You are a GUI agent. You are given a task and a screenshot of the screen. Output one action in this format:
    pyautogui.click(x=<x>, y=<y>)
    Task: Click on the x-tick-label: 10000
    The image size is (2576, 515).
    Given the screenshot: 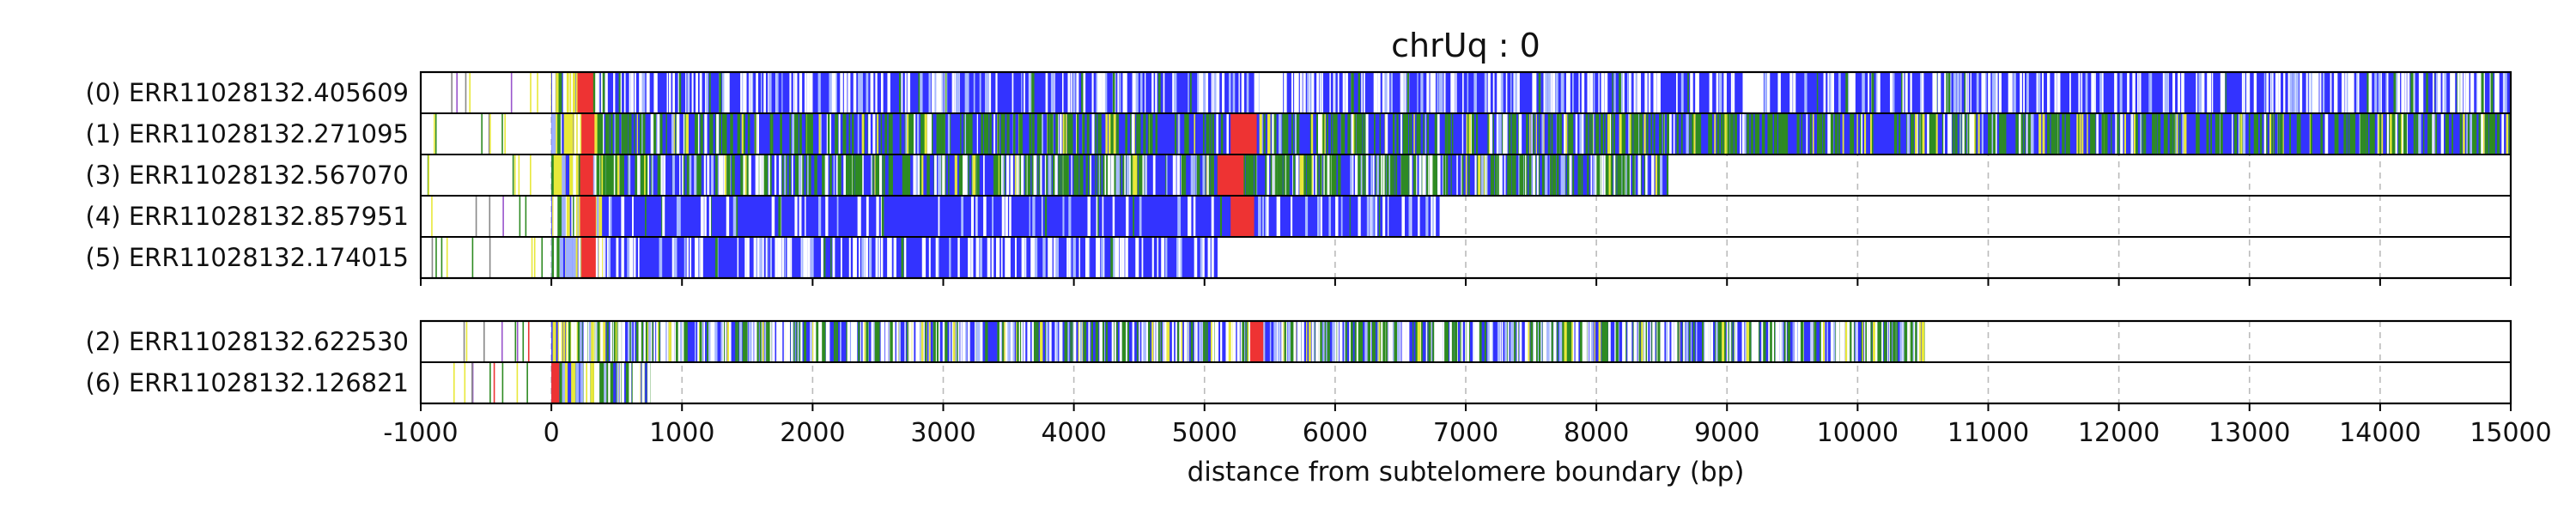 What is the action you would take?
    pyautogui.click(x=1858, y=433)
    